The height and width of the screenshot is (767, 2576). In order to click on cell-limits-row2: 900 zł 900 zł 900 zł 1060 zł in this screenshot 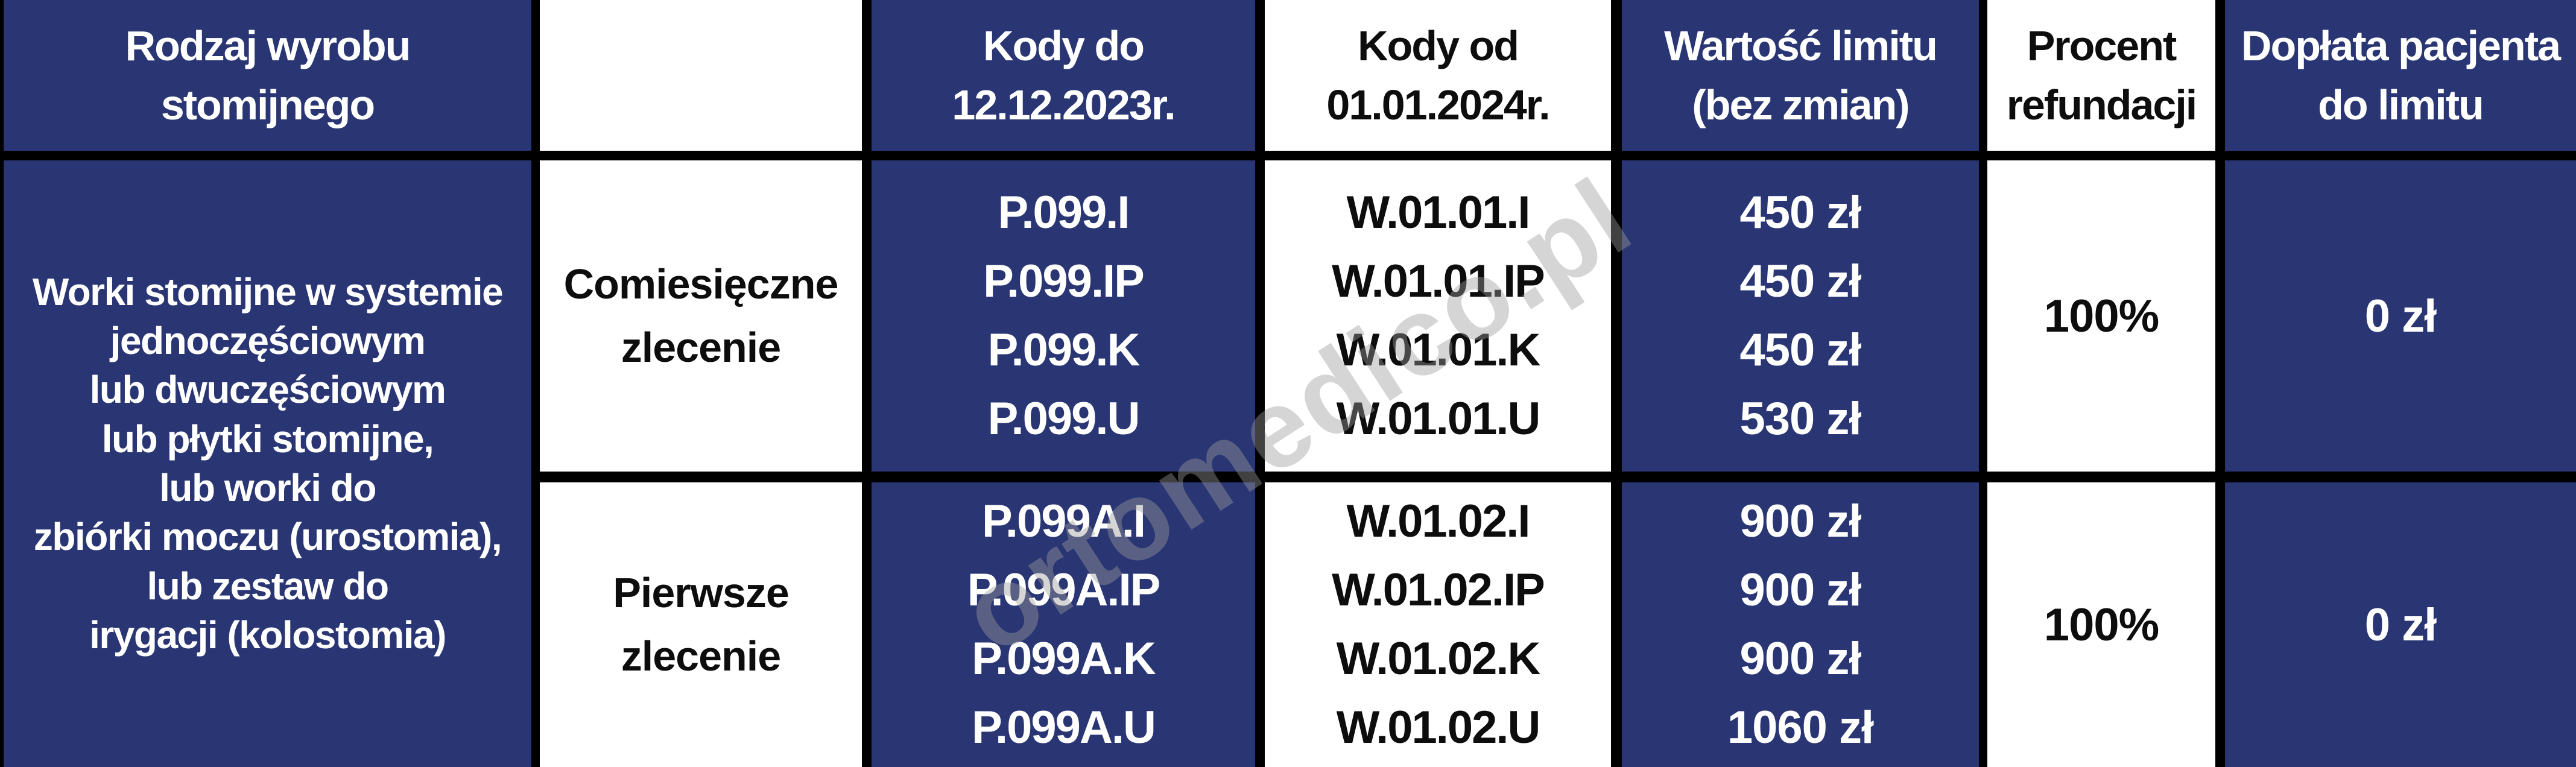, I will do `click(1800, 624)`.